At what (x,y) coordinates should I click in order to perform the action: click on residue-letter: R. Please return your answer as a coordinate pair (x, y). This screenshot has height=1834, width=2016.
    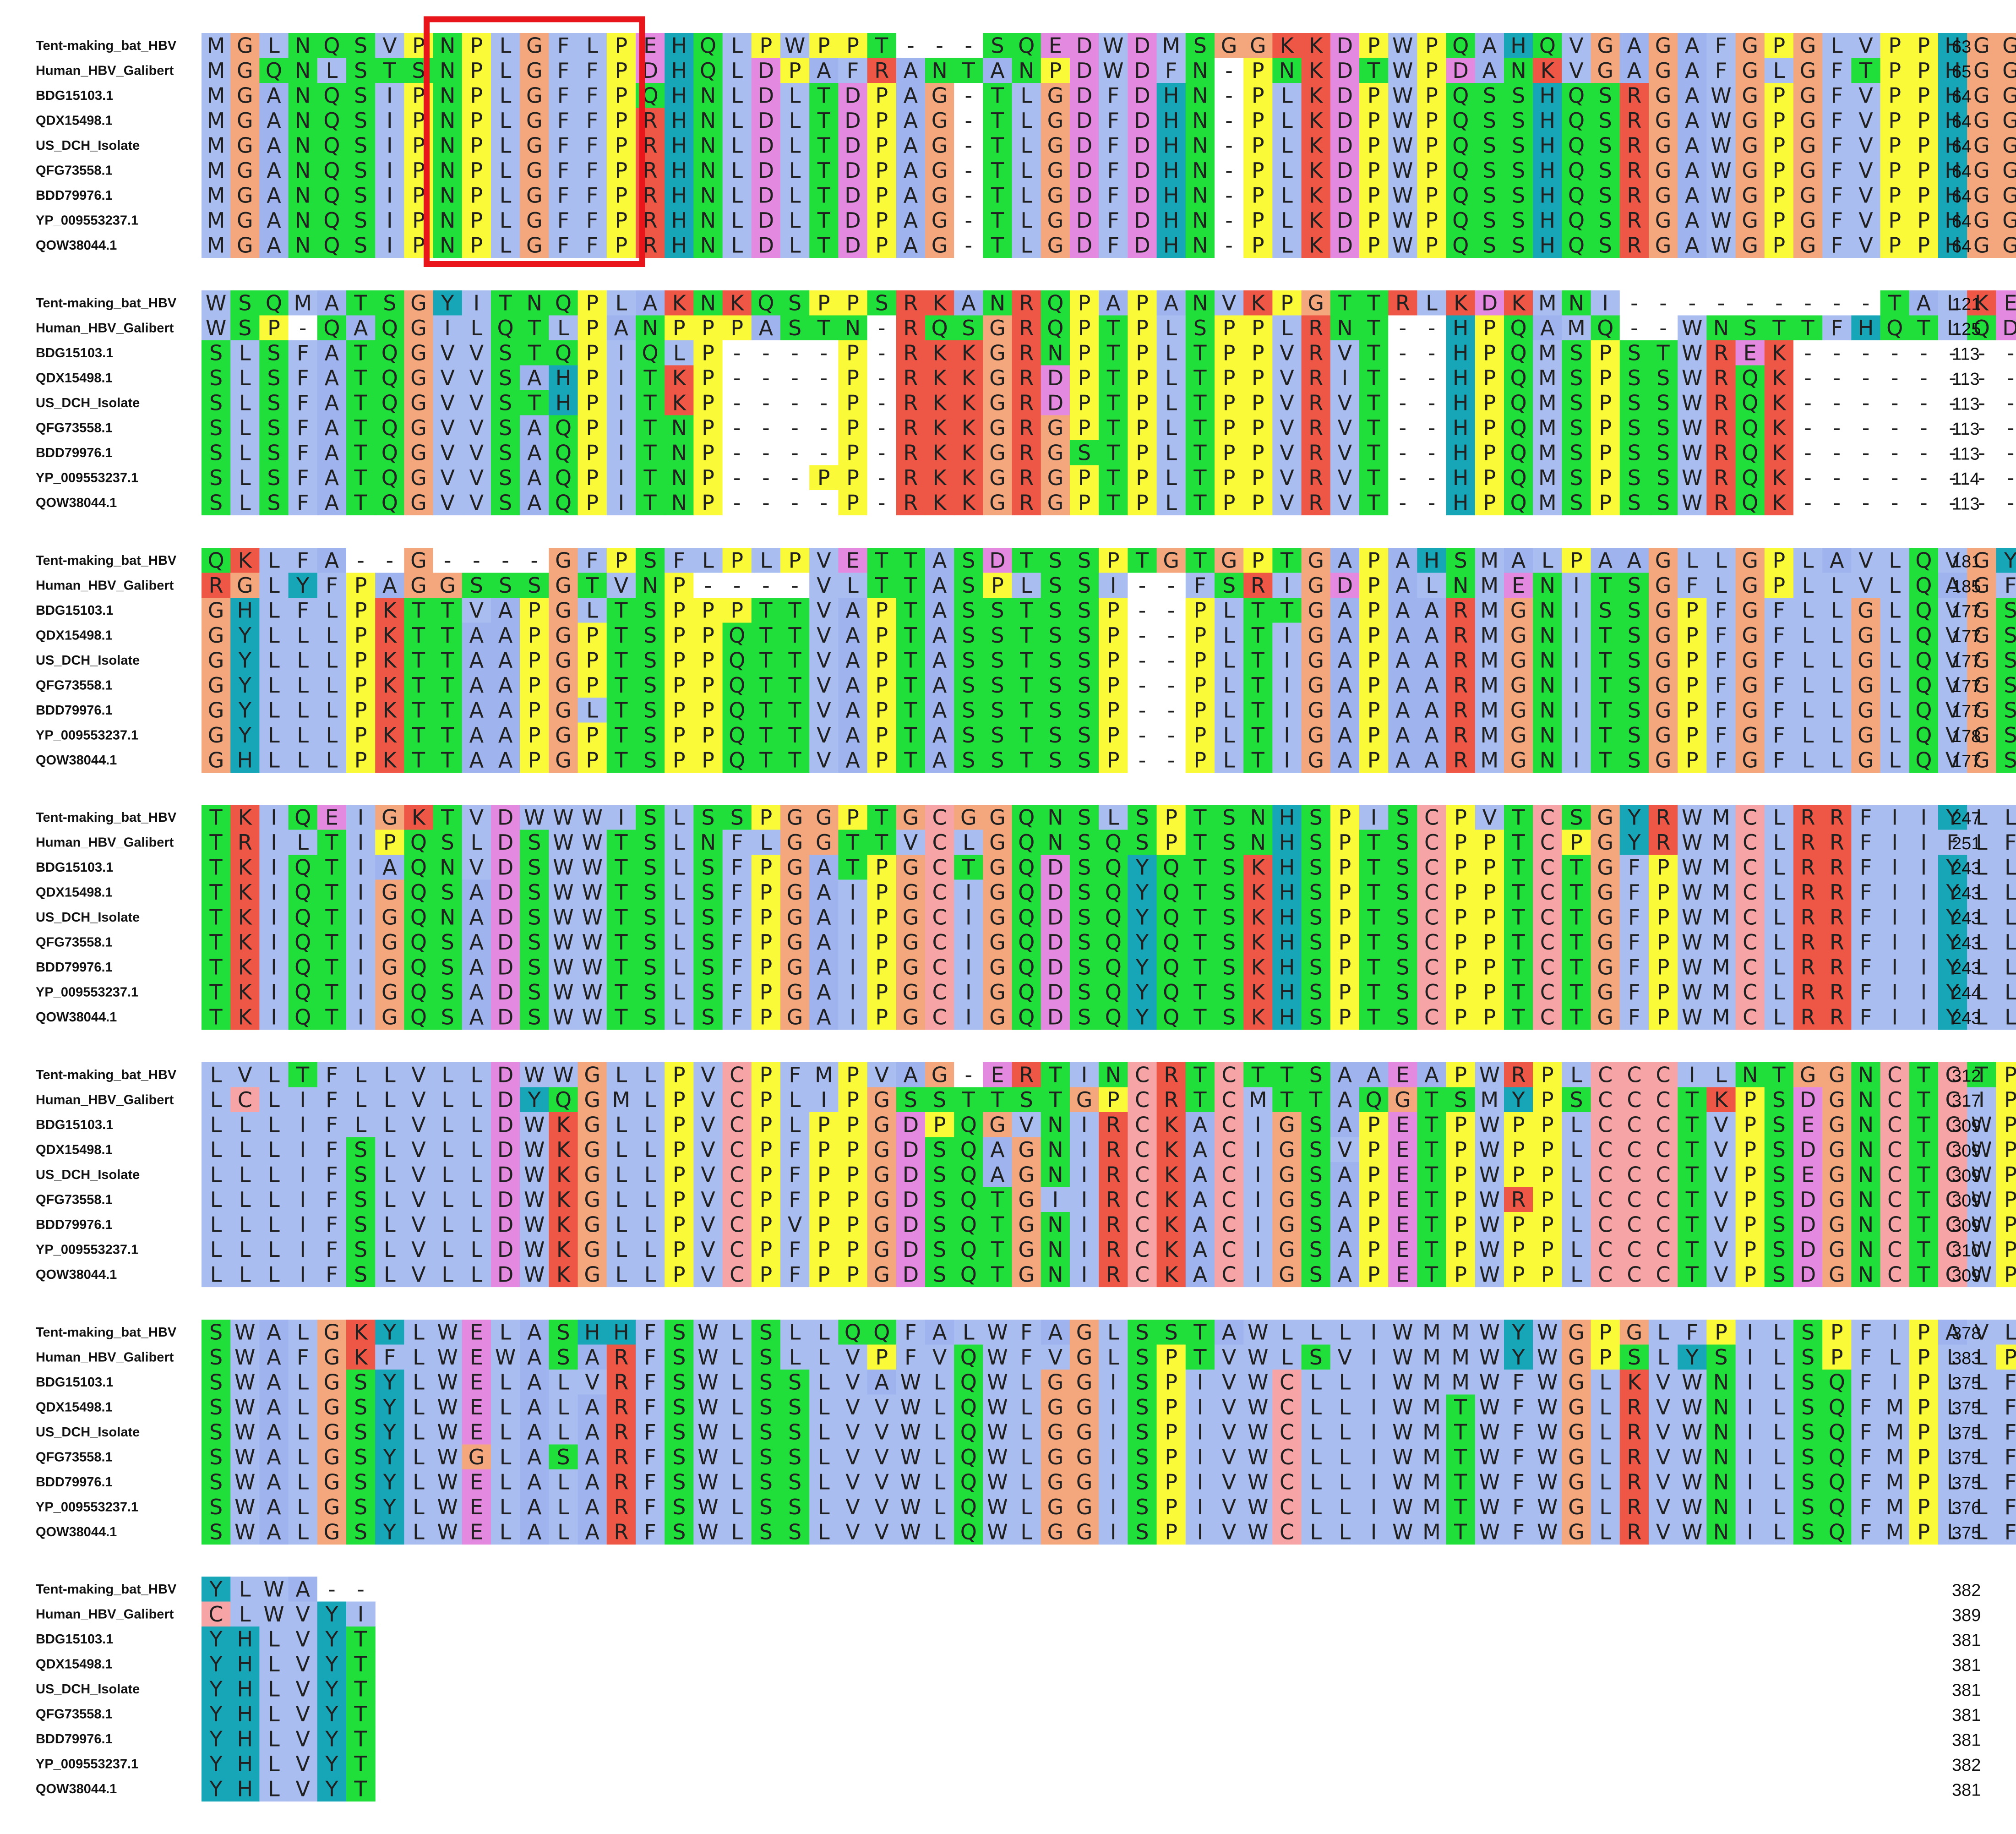
    Looking at the image, I should click on (1315, 477).